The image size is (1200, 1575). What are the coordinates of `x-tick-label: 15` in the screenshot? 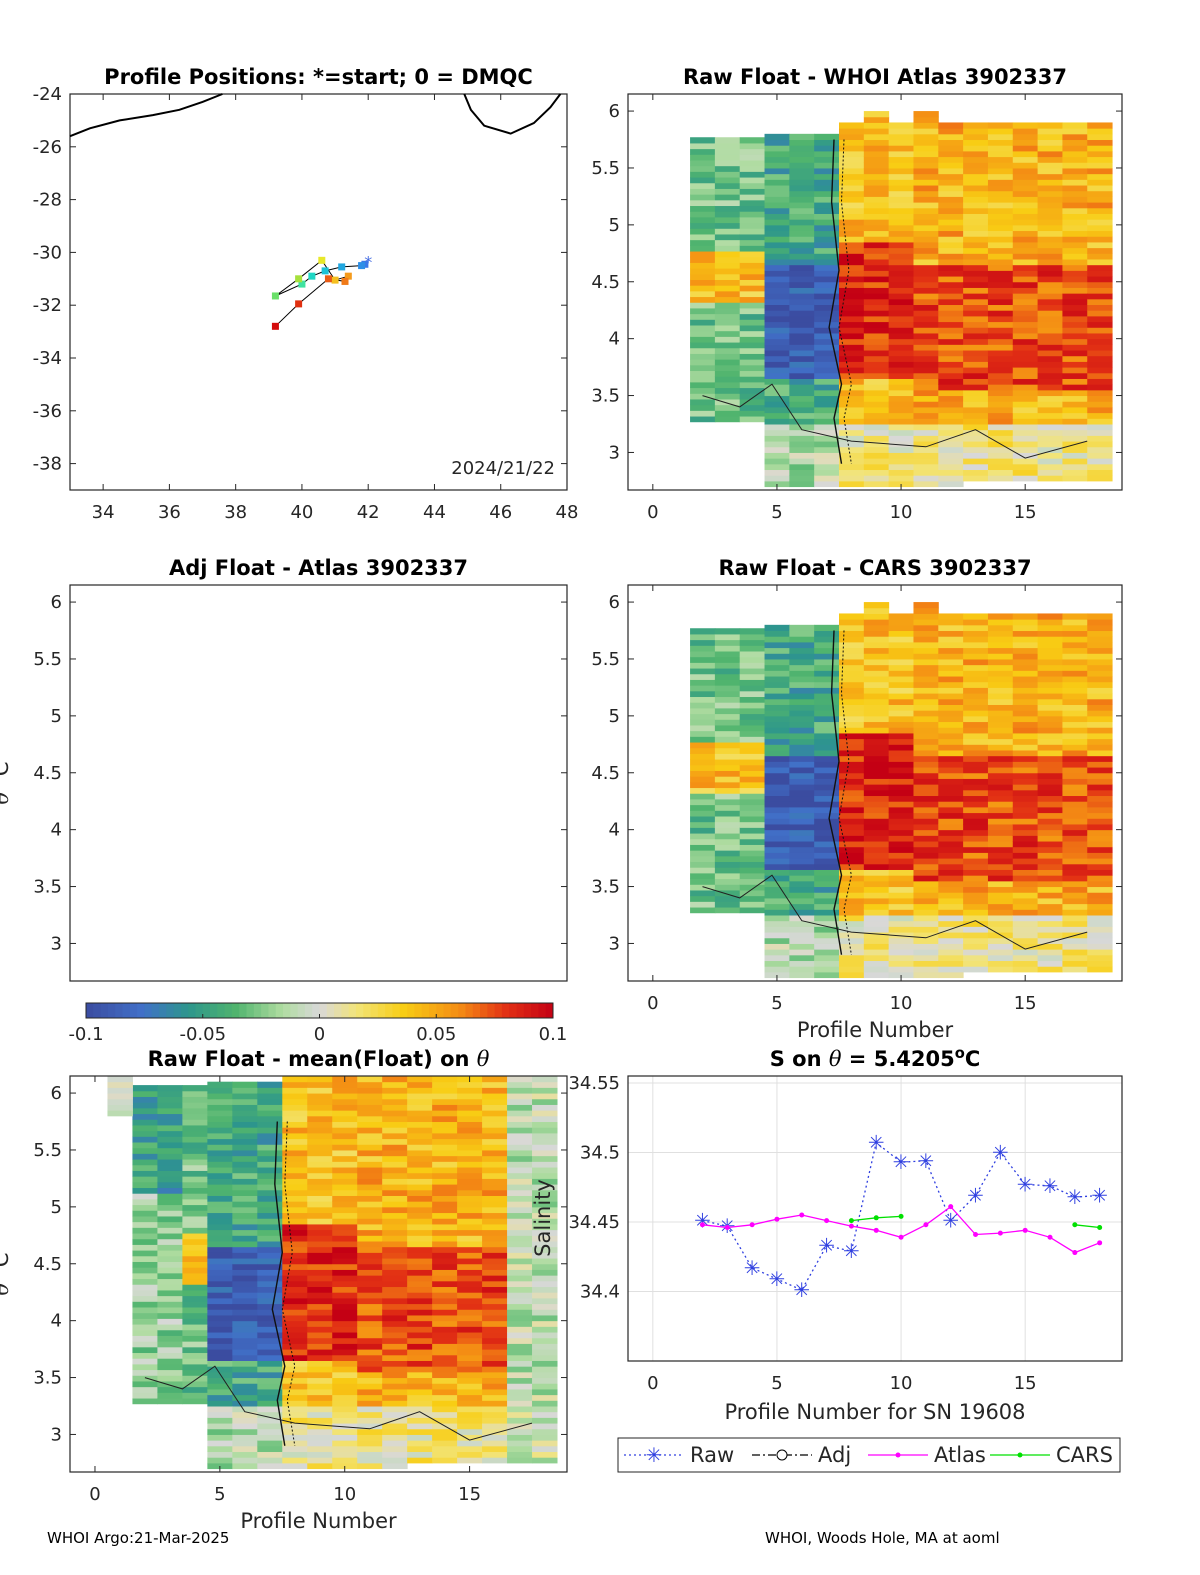 It's located at (469, 1494).